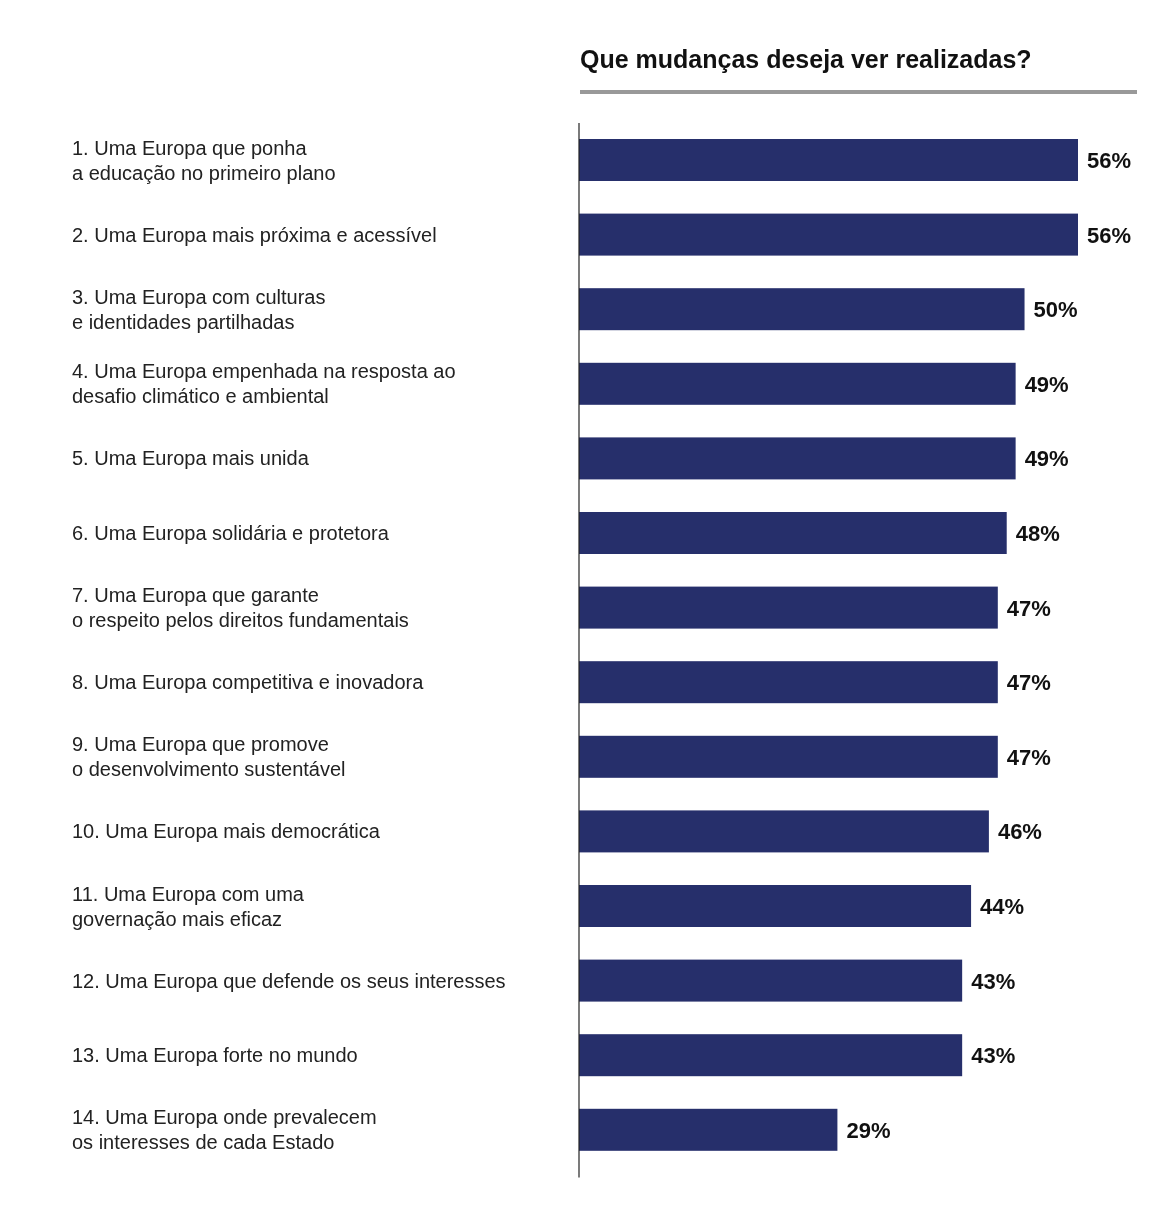  Describe the element at coordinates (240, 608) in the screenshot. I see `y-tick-label: 7. Uma Europa que garante o respeito pelos direitos fundamentais` at that location.